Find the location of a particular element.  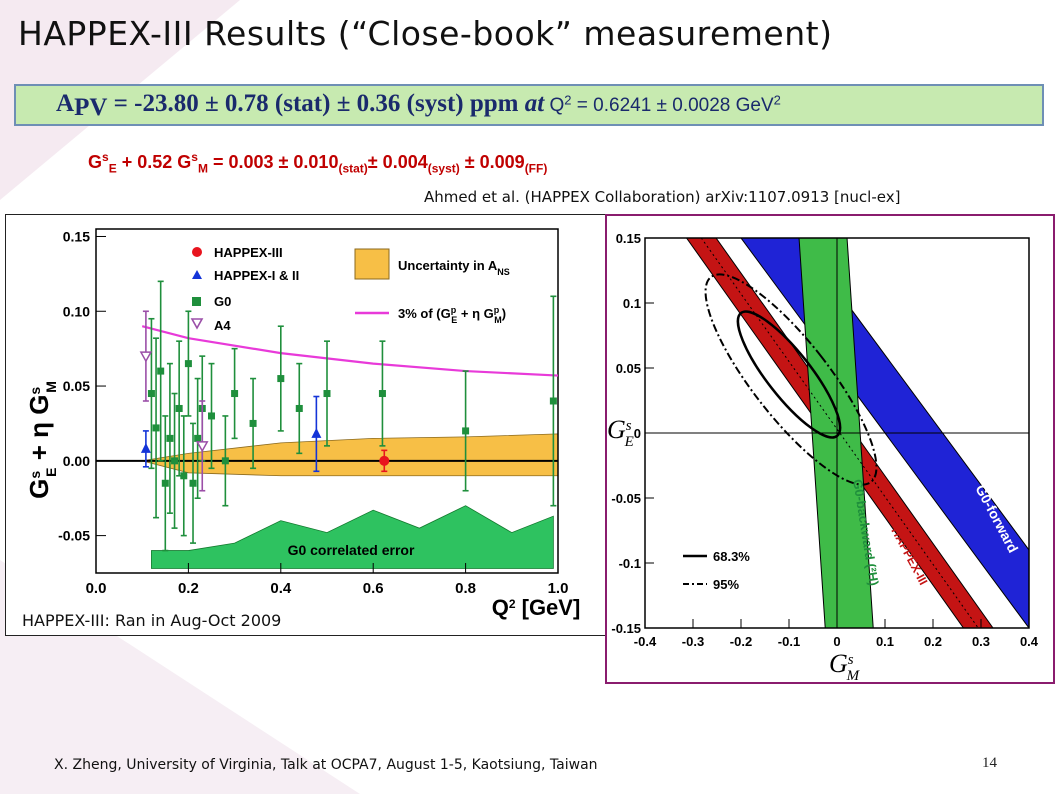

correlated-error-area is located at coordinates (352, 537).